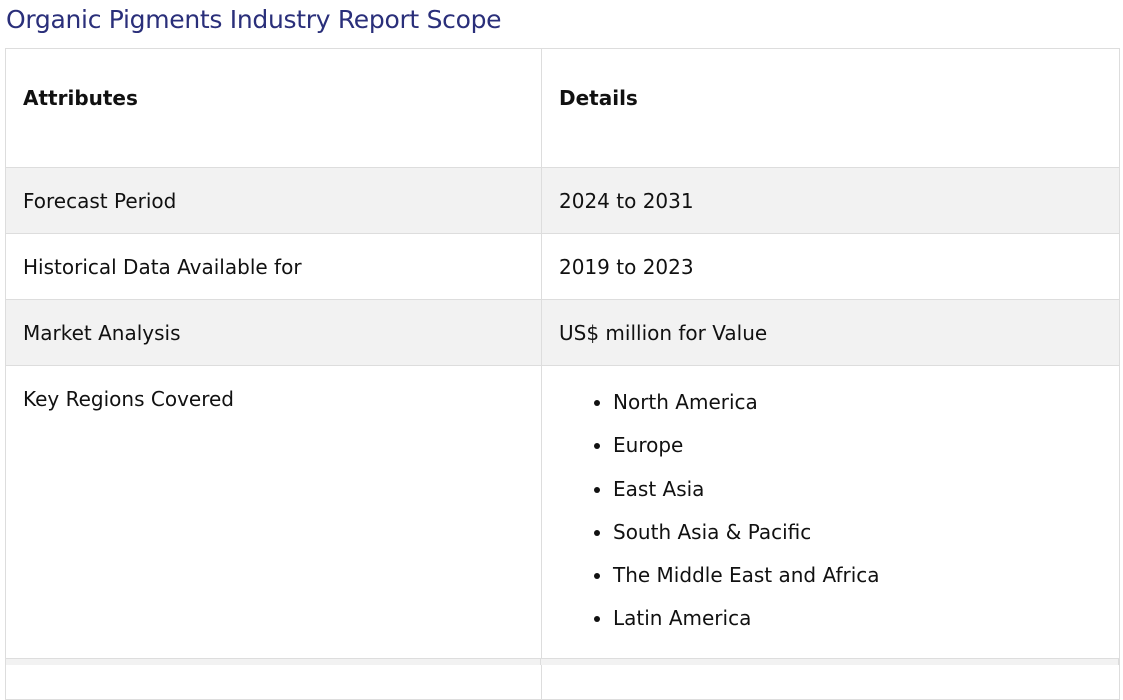 This screenshot has height=700, width=1123. What do you see at coordinates (857, 489) in the screenshot?
I see `list-item: East Asia` at bounding box center [857, 489].